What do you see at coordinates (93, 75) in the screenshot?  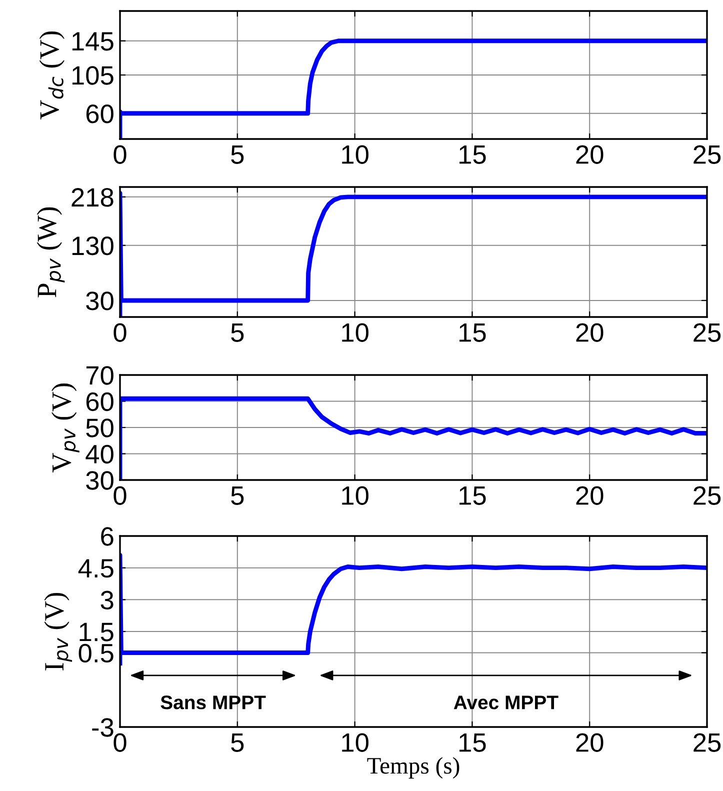 I see `y-tick-label: 105` at bounding box center [93, 75].